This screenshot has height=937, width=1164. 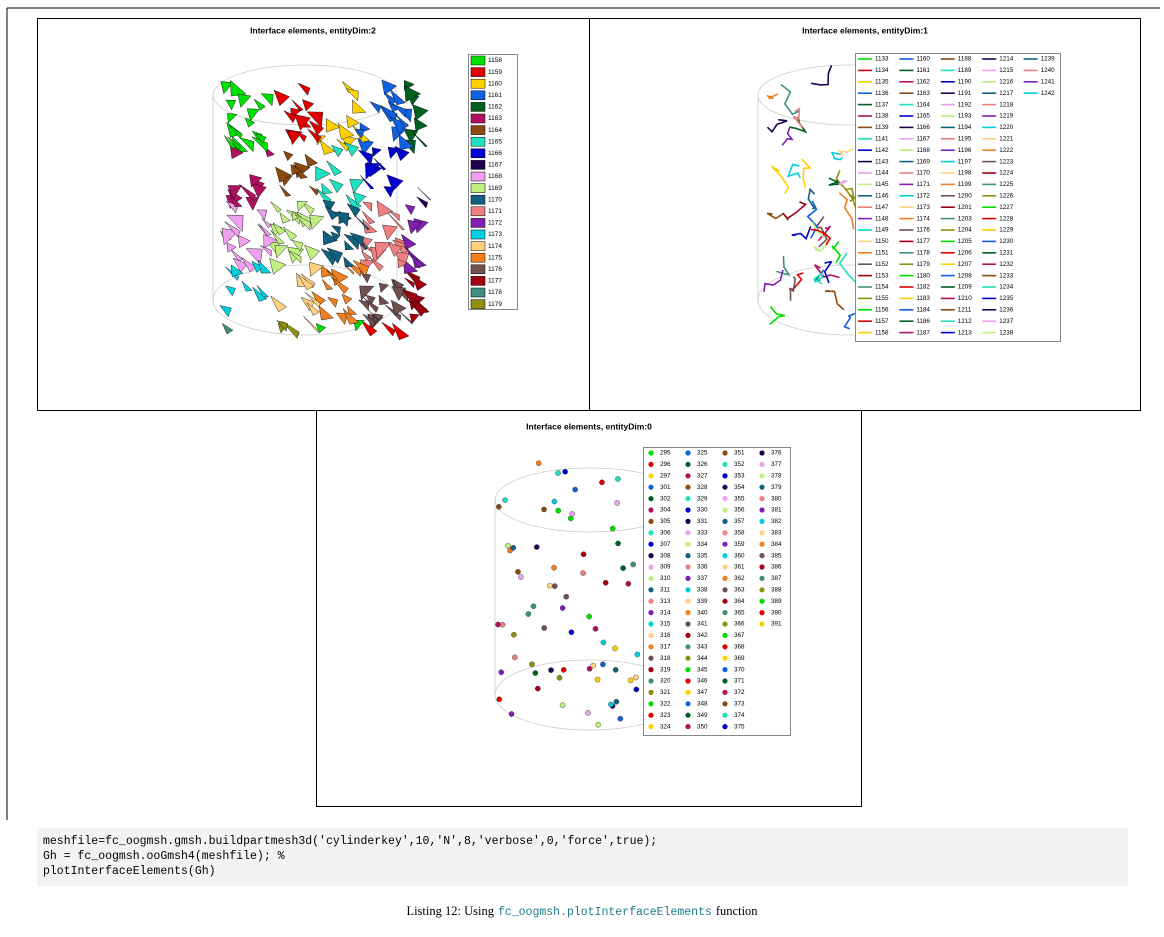 I want to click on legend-label: 1217, so click(x=1006, y=93).